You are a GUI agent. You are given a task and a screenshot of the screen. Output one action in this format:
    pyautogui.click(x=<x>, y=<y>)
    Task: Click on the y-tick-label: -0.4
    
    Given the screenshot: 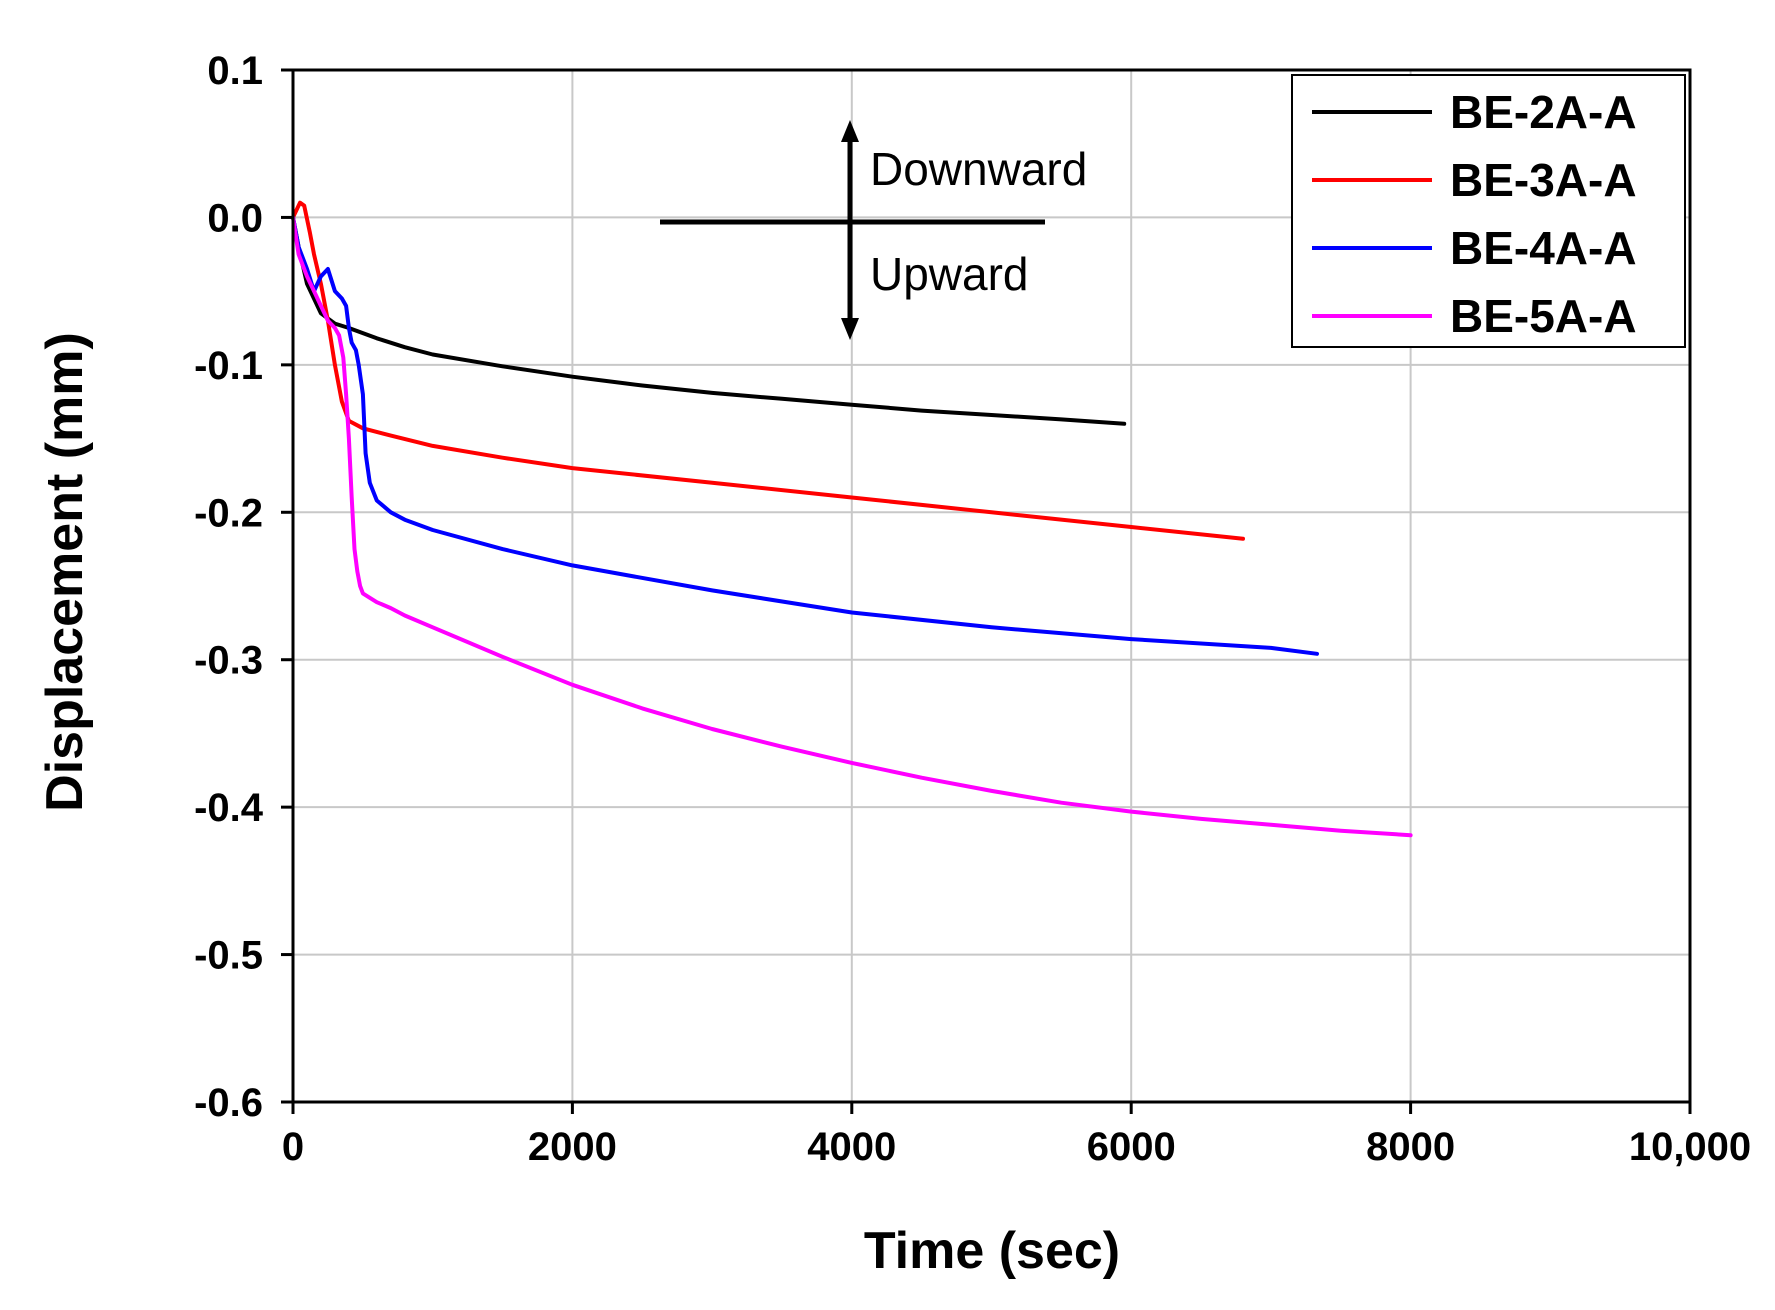 What is the action you would take?
    pyautogui.click(x=229, y=808)
    